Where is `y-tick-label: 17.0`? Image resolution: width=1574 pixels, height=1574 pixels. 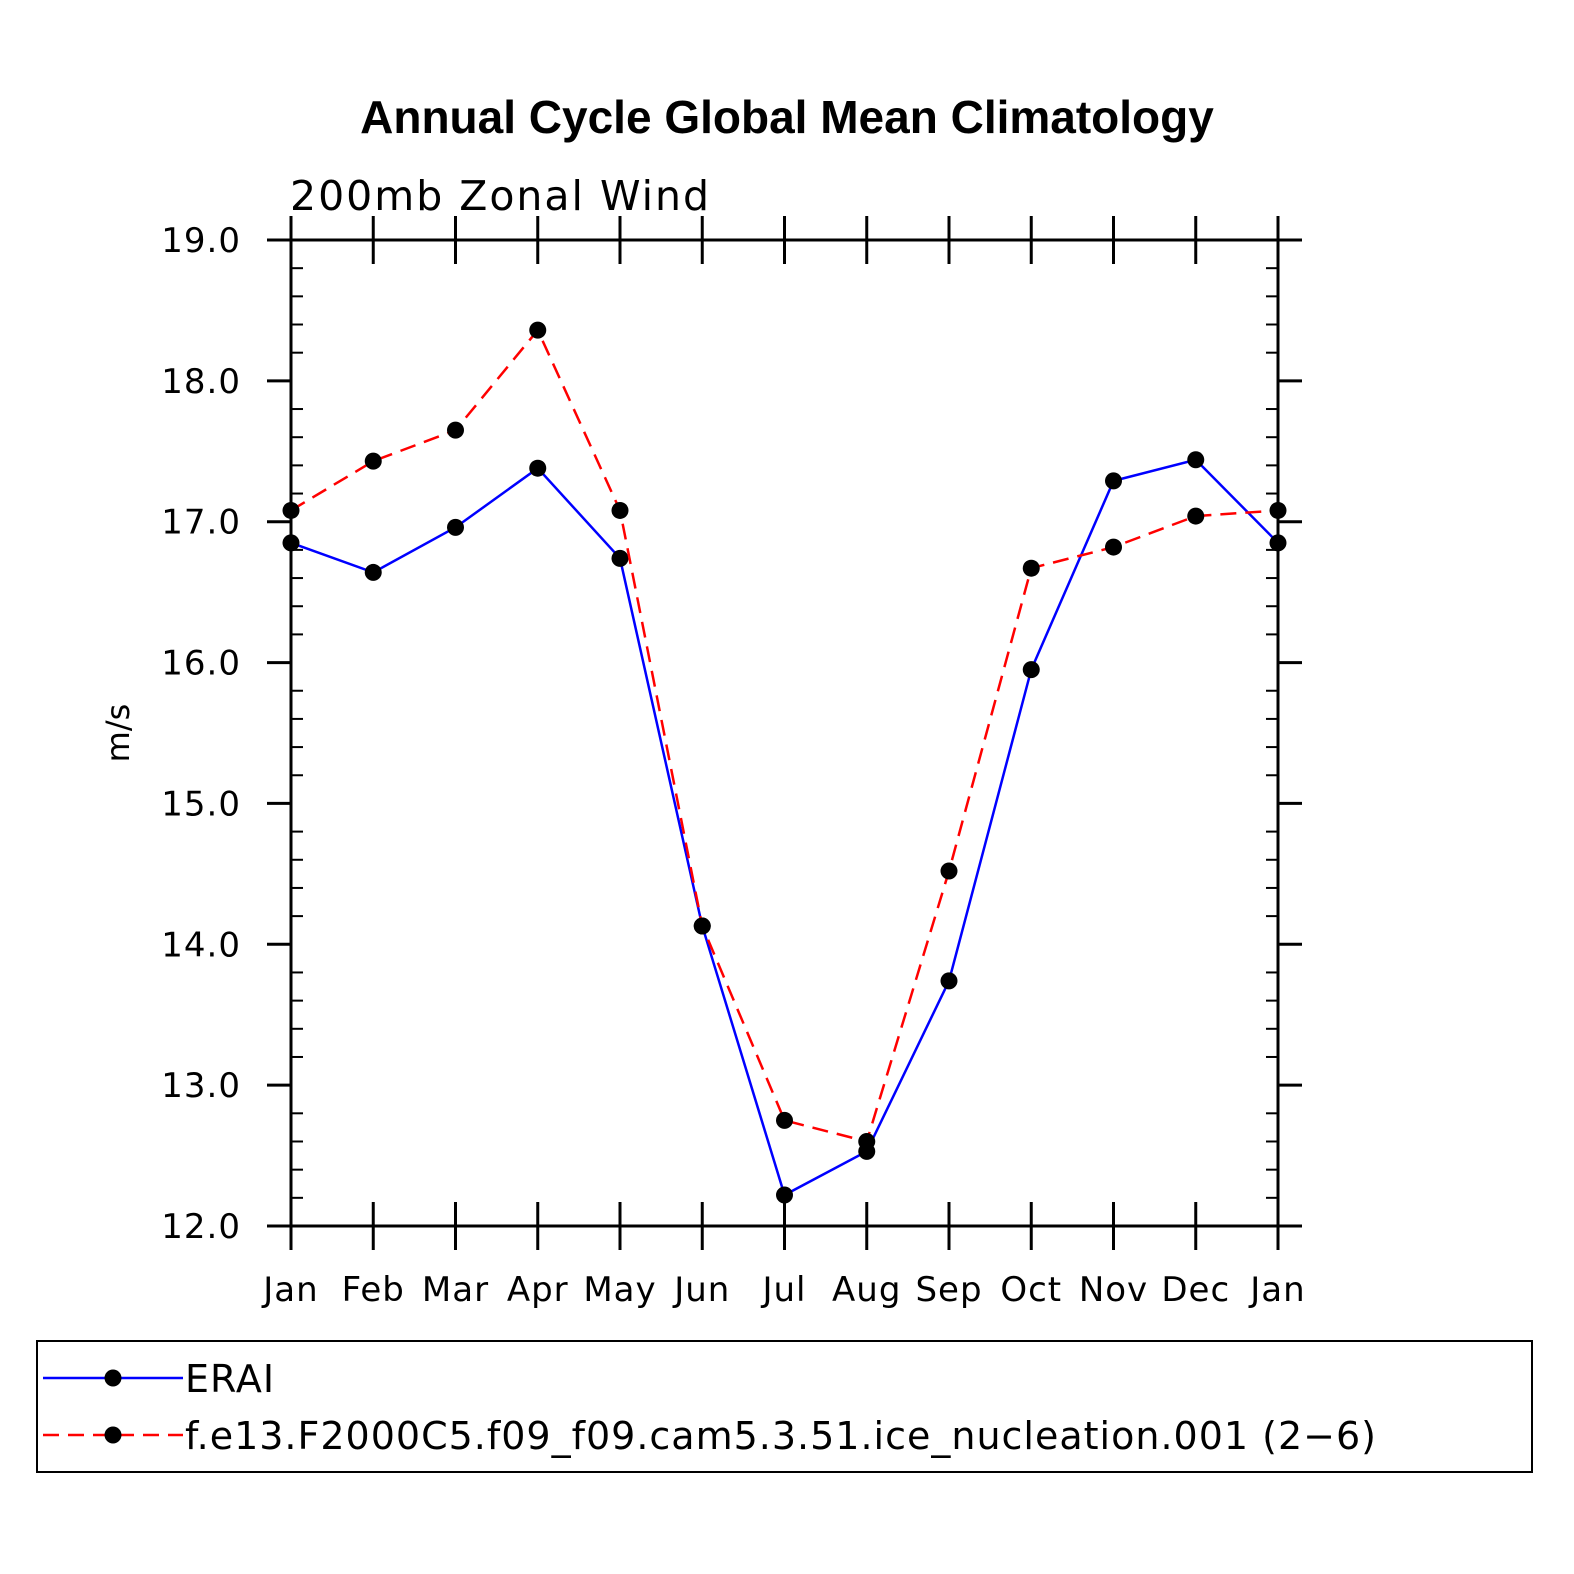 y-tick-label: 17.0 is located at coordinates (201, 523).